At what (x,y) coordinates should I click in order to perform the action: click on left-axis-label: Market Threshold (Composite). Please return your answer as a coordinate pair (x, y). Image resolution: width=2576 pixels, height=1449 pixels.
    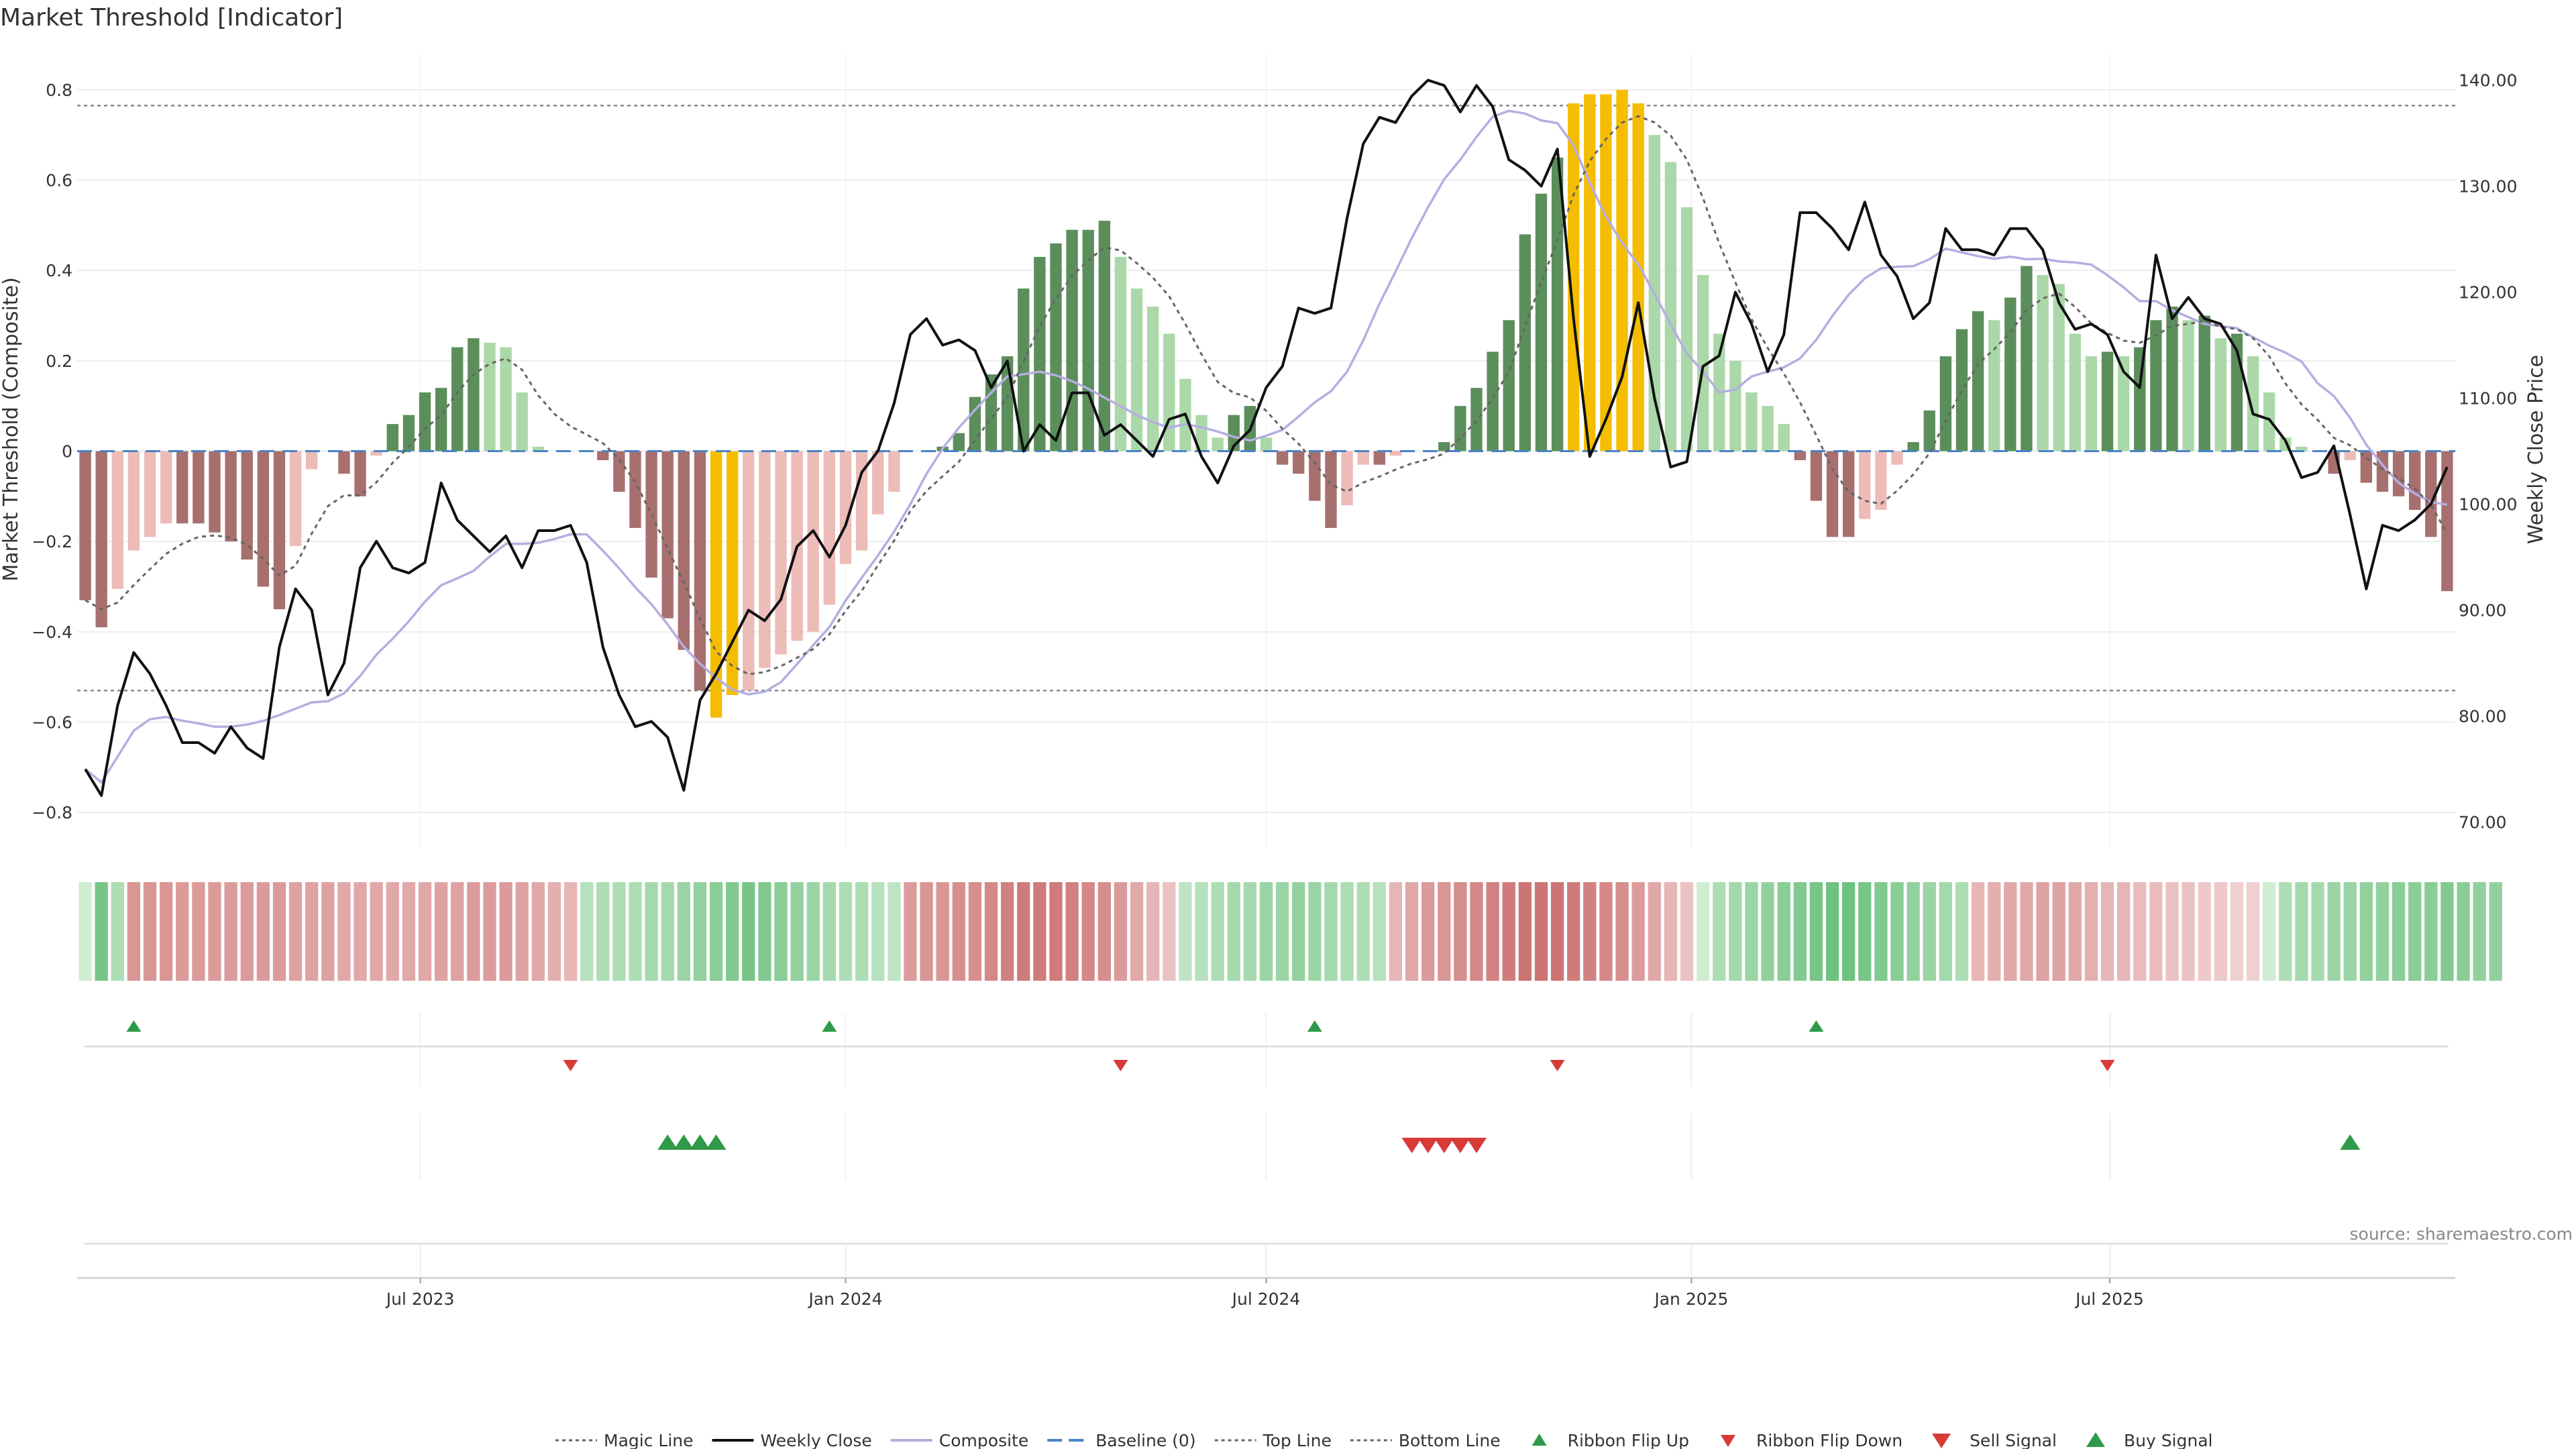
    Looking at the image, I should click on (11, 429).